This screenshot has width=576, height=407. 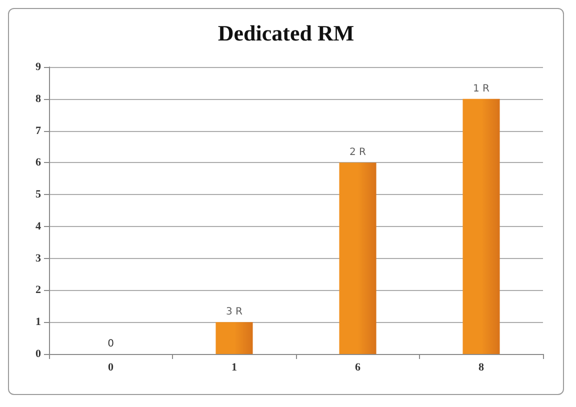 What do you see at coordinates (234, 368) in the screenshot?
I see `x-tick-label: 1` at bounding box center [234, 368].